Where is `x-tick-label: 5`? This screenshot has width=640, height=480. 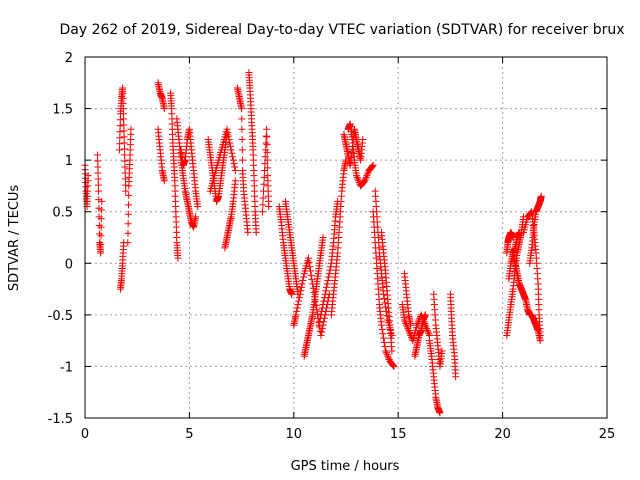 x-tick-label: 5 is located at coordinates (189, 434).